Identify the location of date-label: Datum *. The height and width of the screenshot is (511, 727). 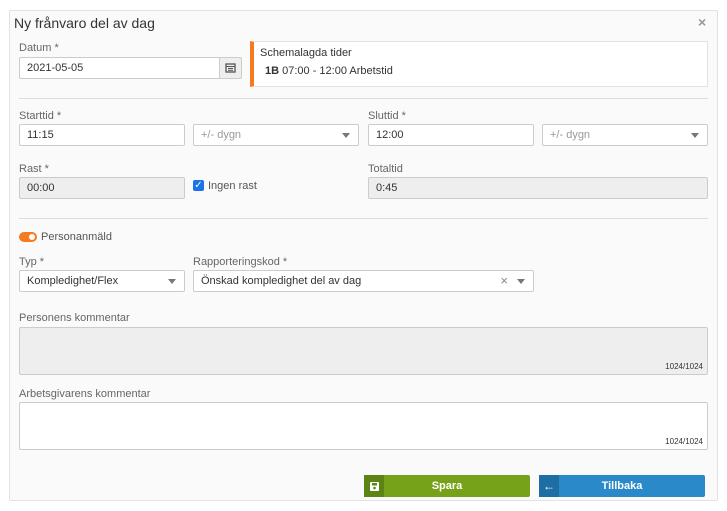
(39, 48).